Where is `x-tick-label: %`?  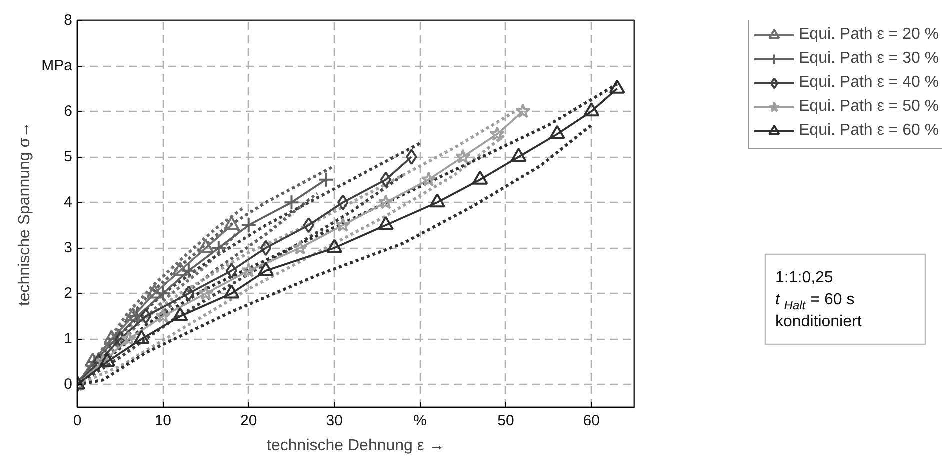 x-tick-label: % is located at coordinates (420, 421).